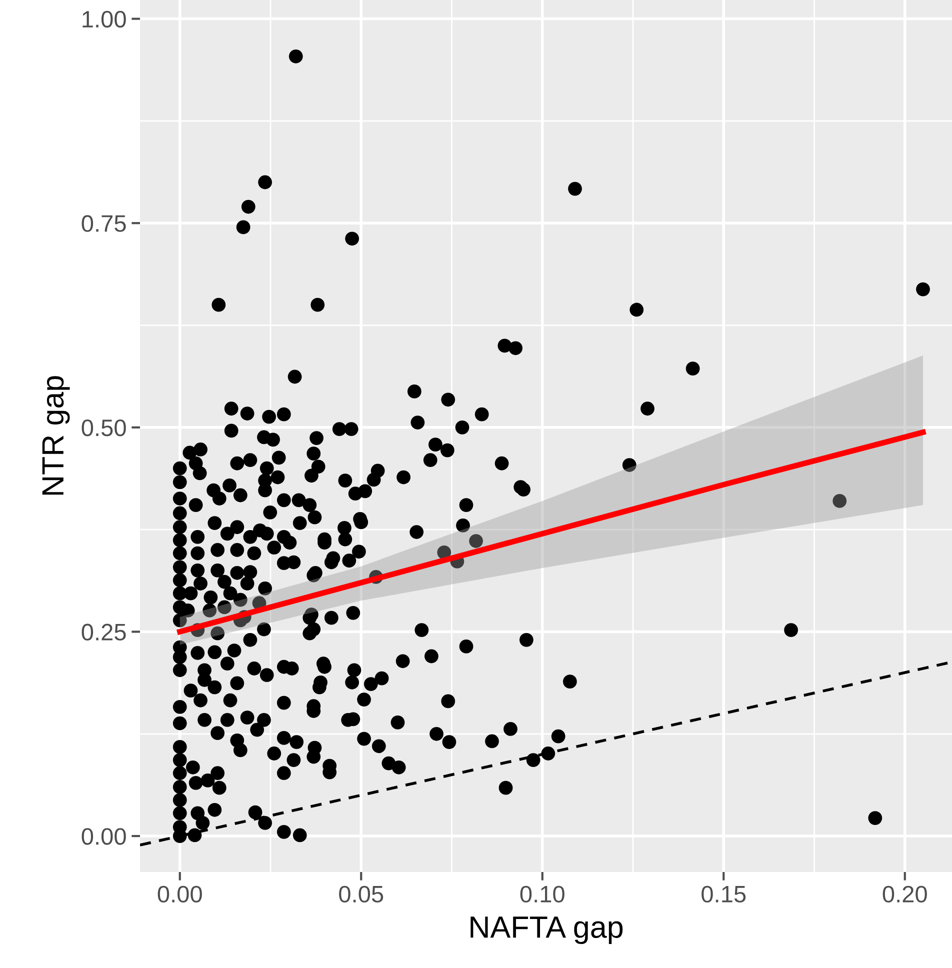 Image resolution: width=952 pixels, height=968 pixels. What do you see at coordinates (904, 894) in the screenshot?
I see `x-tick-label: 0.20` at bounding box center [904, 894].